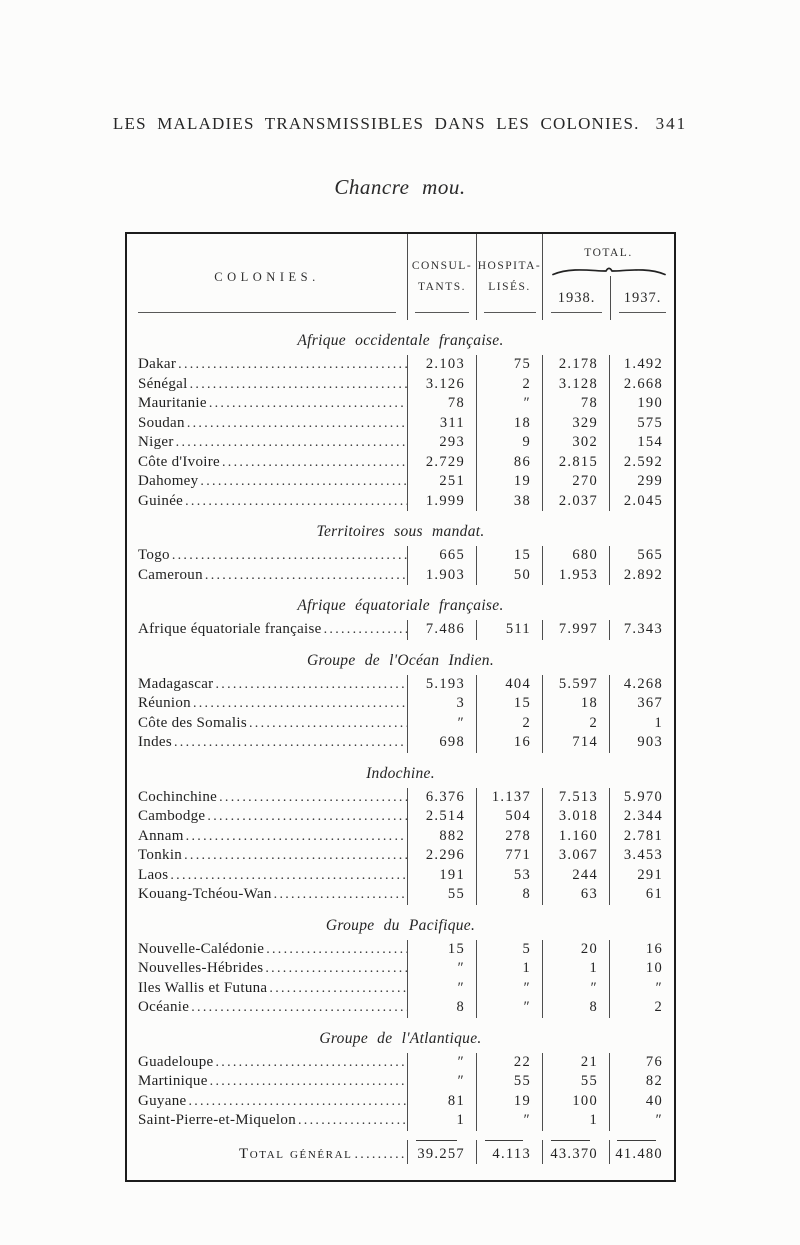 The height and width of the screenshot is (1245, 800). What do you see at coordinates (441, 797) in the screenshot?
I see `consultants-cell: 6.376` at bounding box center [441, 797].